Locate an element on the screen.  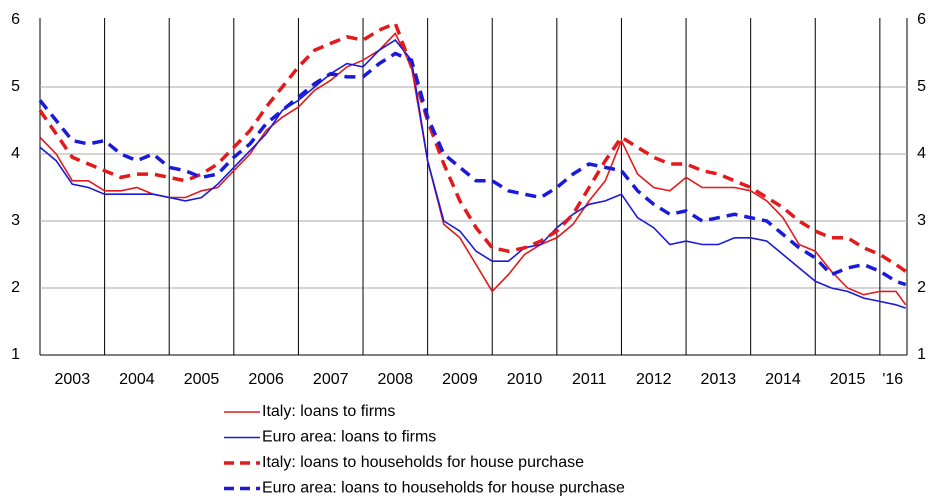
y2-tick-label: 6 is located at coordinates (921, 19).